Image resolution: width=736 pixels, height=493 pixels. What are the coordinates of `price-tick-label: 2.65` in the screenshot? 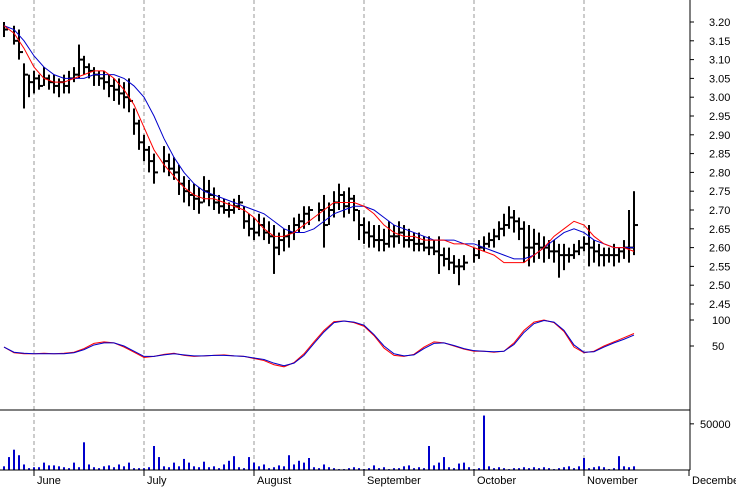 It's located at (719, 230).